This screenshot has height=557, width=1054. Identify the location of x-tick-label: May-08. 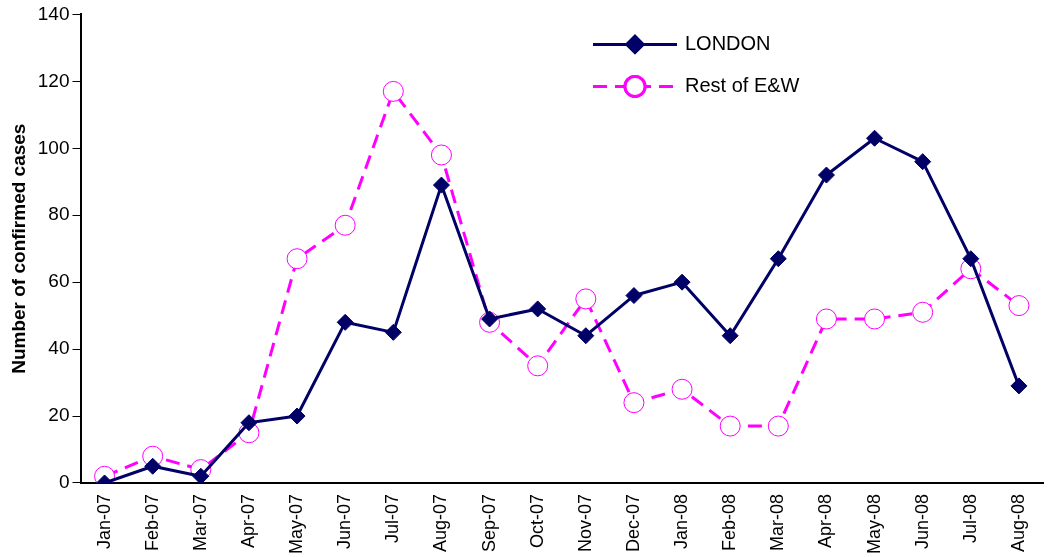
(873, 524).